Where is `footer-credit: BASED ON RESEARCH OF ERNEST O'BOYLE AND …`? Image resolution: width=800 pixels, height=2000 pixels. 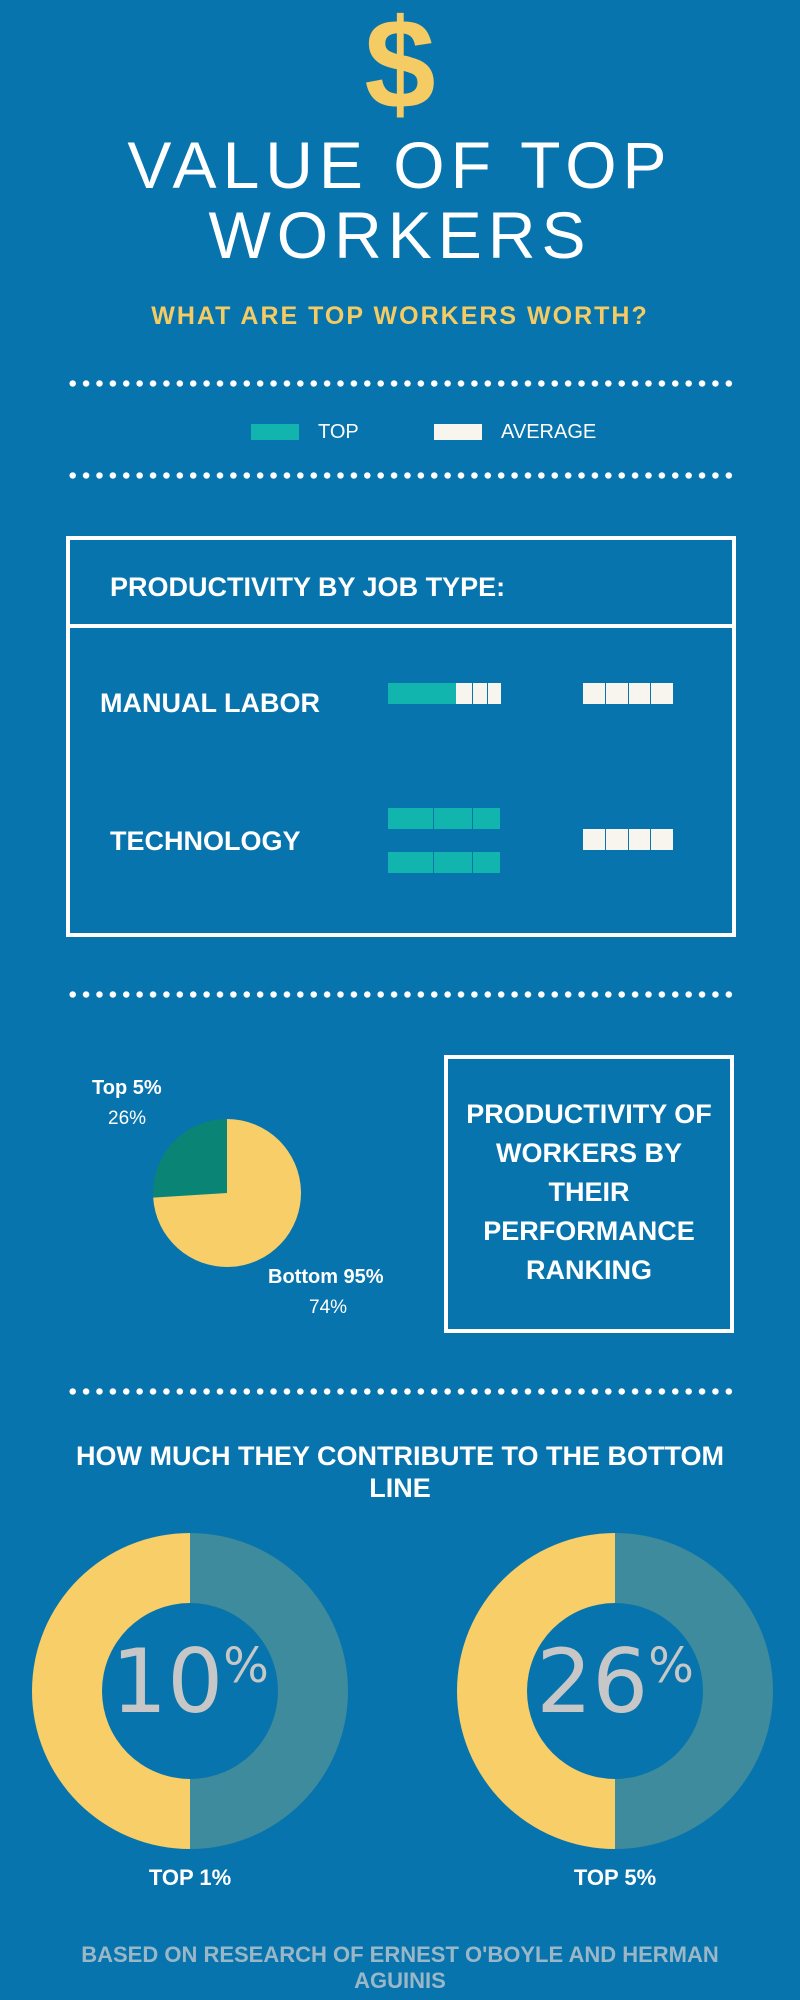 footer-credit: BASED ON RESEARCH OF ERNEST O'BOYLE AND … is located at coordinates (400, 1968).